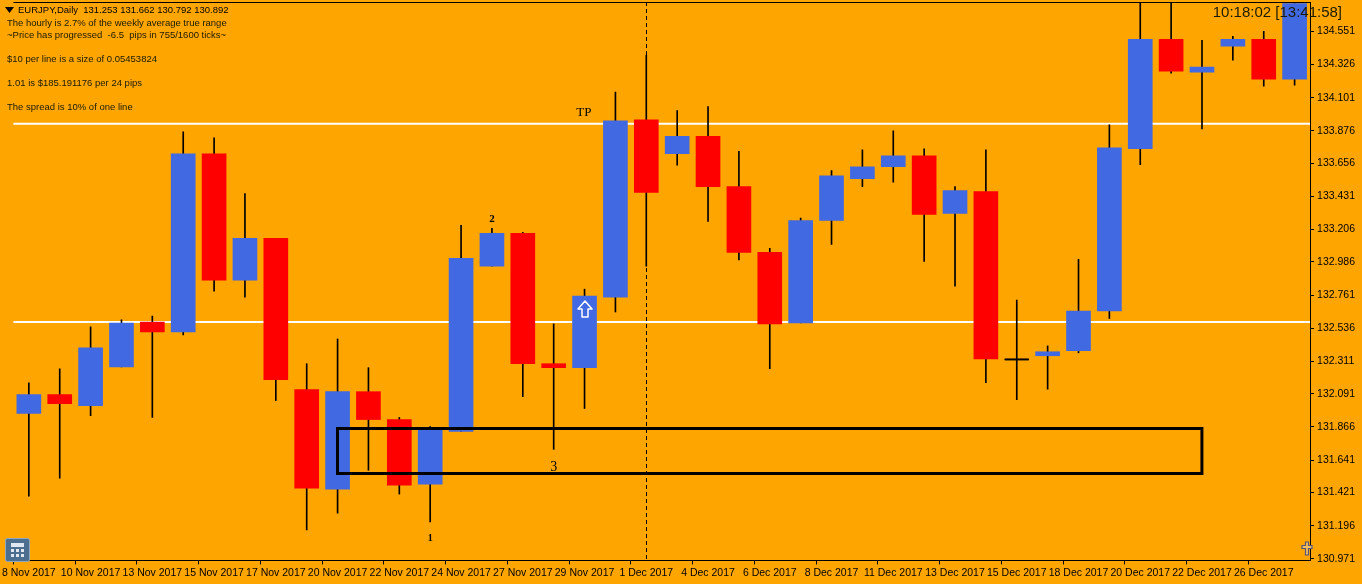 Image resolution: width=1362 pixels, height=584 pixels. Describe the element at coordinates (523, 571) in the screenshot. I see `x-tick-label: 27 Nov 2017` at that location.